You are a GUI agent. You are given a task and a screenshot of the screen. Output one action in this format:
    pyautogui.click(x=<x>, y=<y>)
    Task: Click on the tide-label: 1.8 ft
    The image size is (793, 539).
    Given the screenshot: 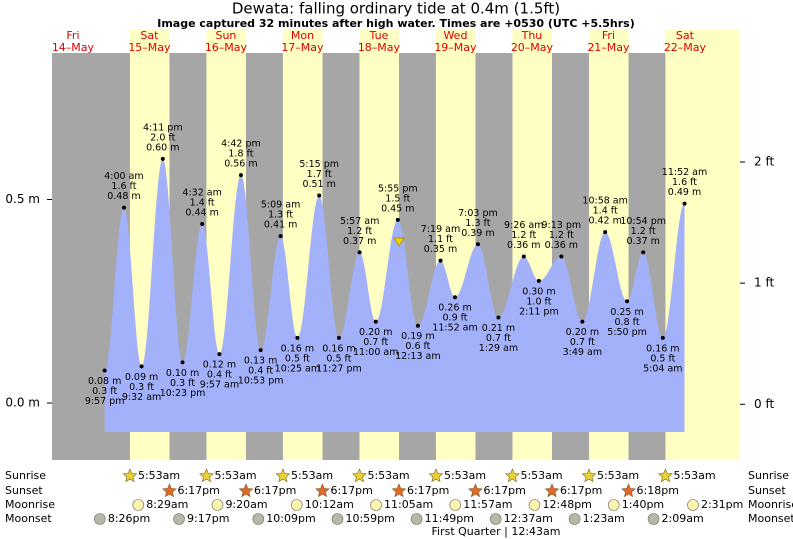 What is the action you would take?
    pyautogui.click(x=240, y=154)
    